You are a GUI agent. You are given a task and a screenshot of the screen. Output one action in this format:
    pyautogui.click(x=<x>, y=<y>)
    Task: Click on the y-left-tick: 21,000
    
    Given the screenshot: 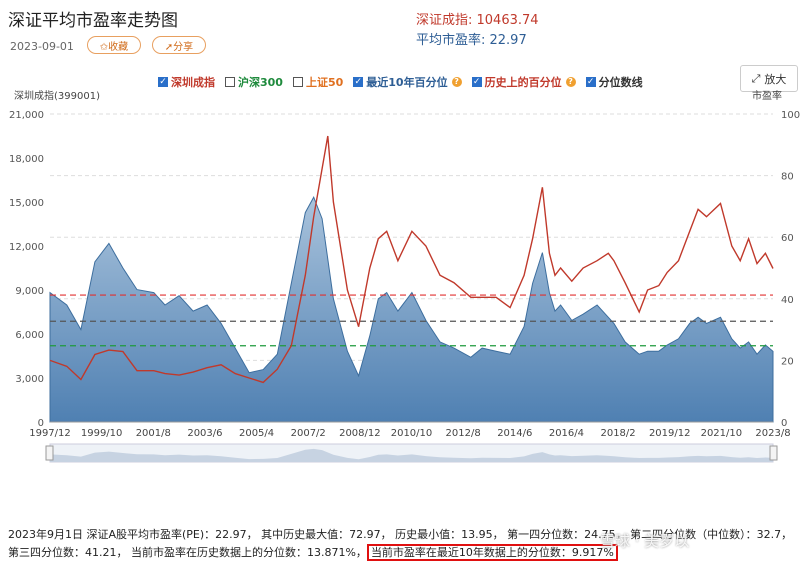 What is the action you would take?
    pyautogui.click(x=26, y=115)
    